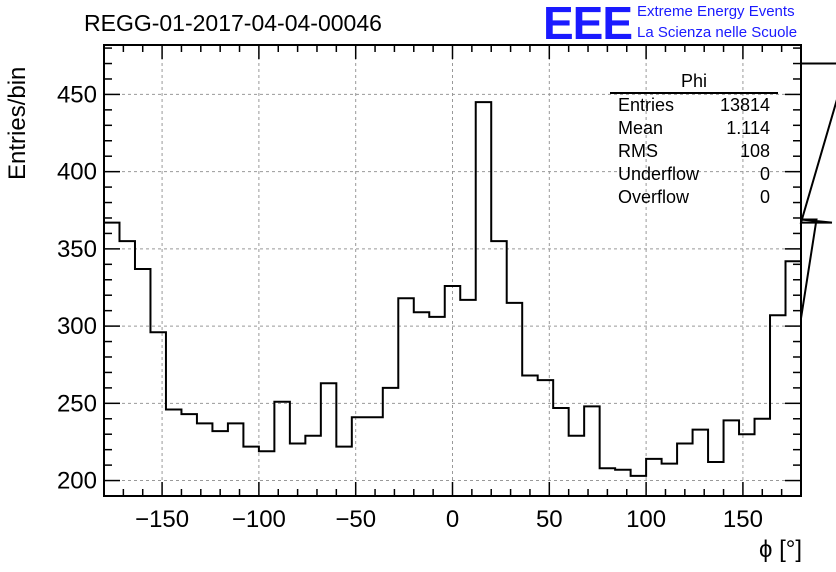 This screenshot has height=572, width=836. What do you see at coordinates (694, 197) in the screenshot?
I see `stats-row: Overflow 0` at bounding box center [694, 197].